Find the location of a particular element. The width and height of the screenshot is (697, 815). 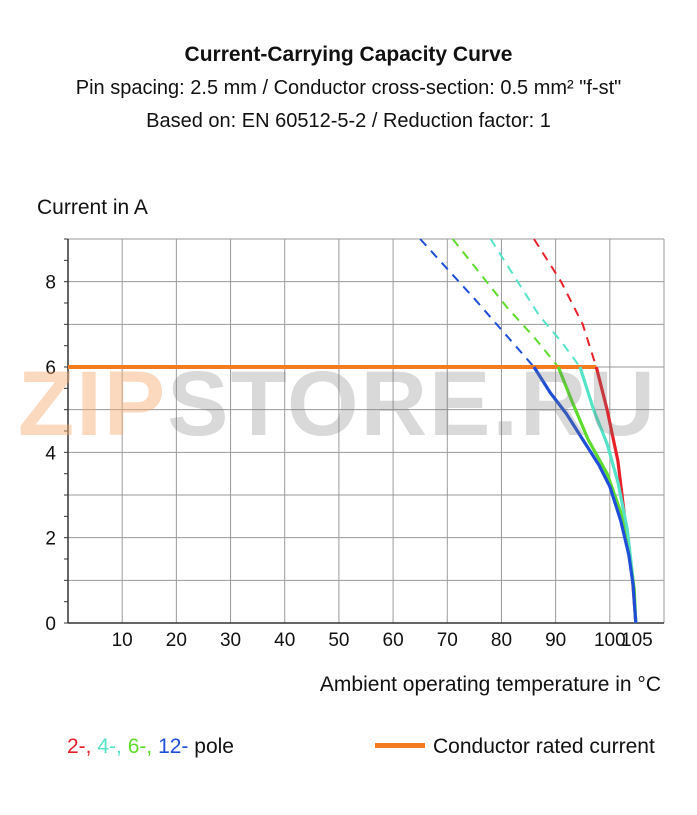

series-12-pole-dashed-line is located at coordinates (477, 303).